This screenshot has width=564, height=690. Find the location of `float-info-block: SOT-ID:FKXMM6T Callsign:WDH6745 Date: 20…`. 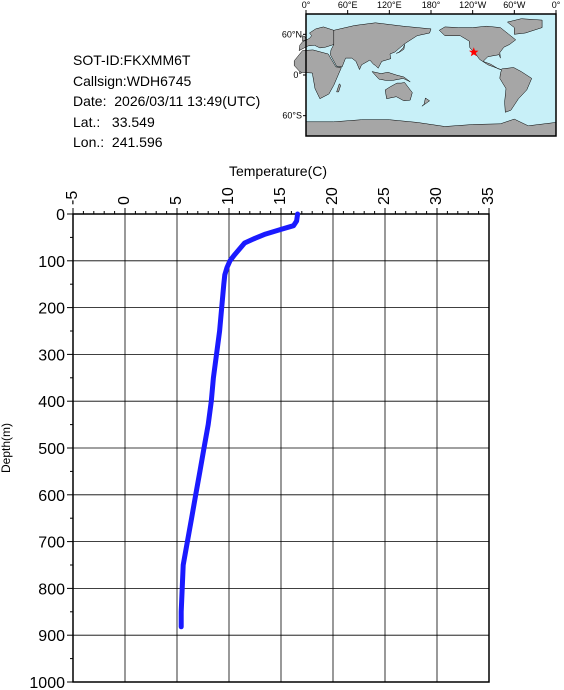

float-info-block: SOT-ID:FKXMM6T Callsign:WDH6745 Date: 20… is located at coordinates (166, 101).